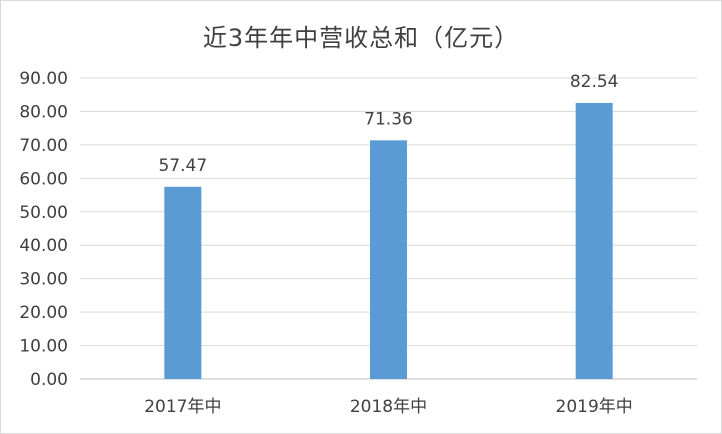 Image resolution: width=722 pixels, height=434 pixels. I want to click on x-tick-label: 2018年中, so click(388, 407).